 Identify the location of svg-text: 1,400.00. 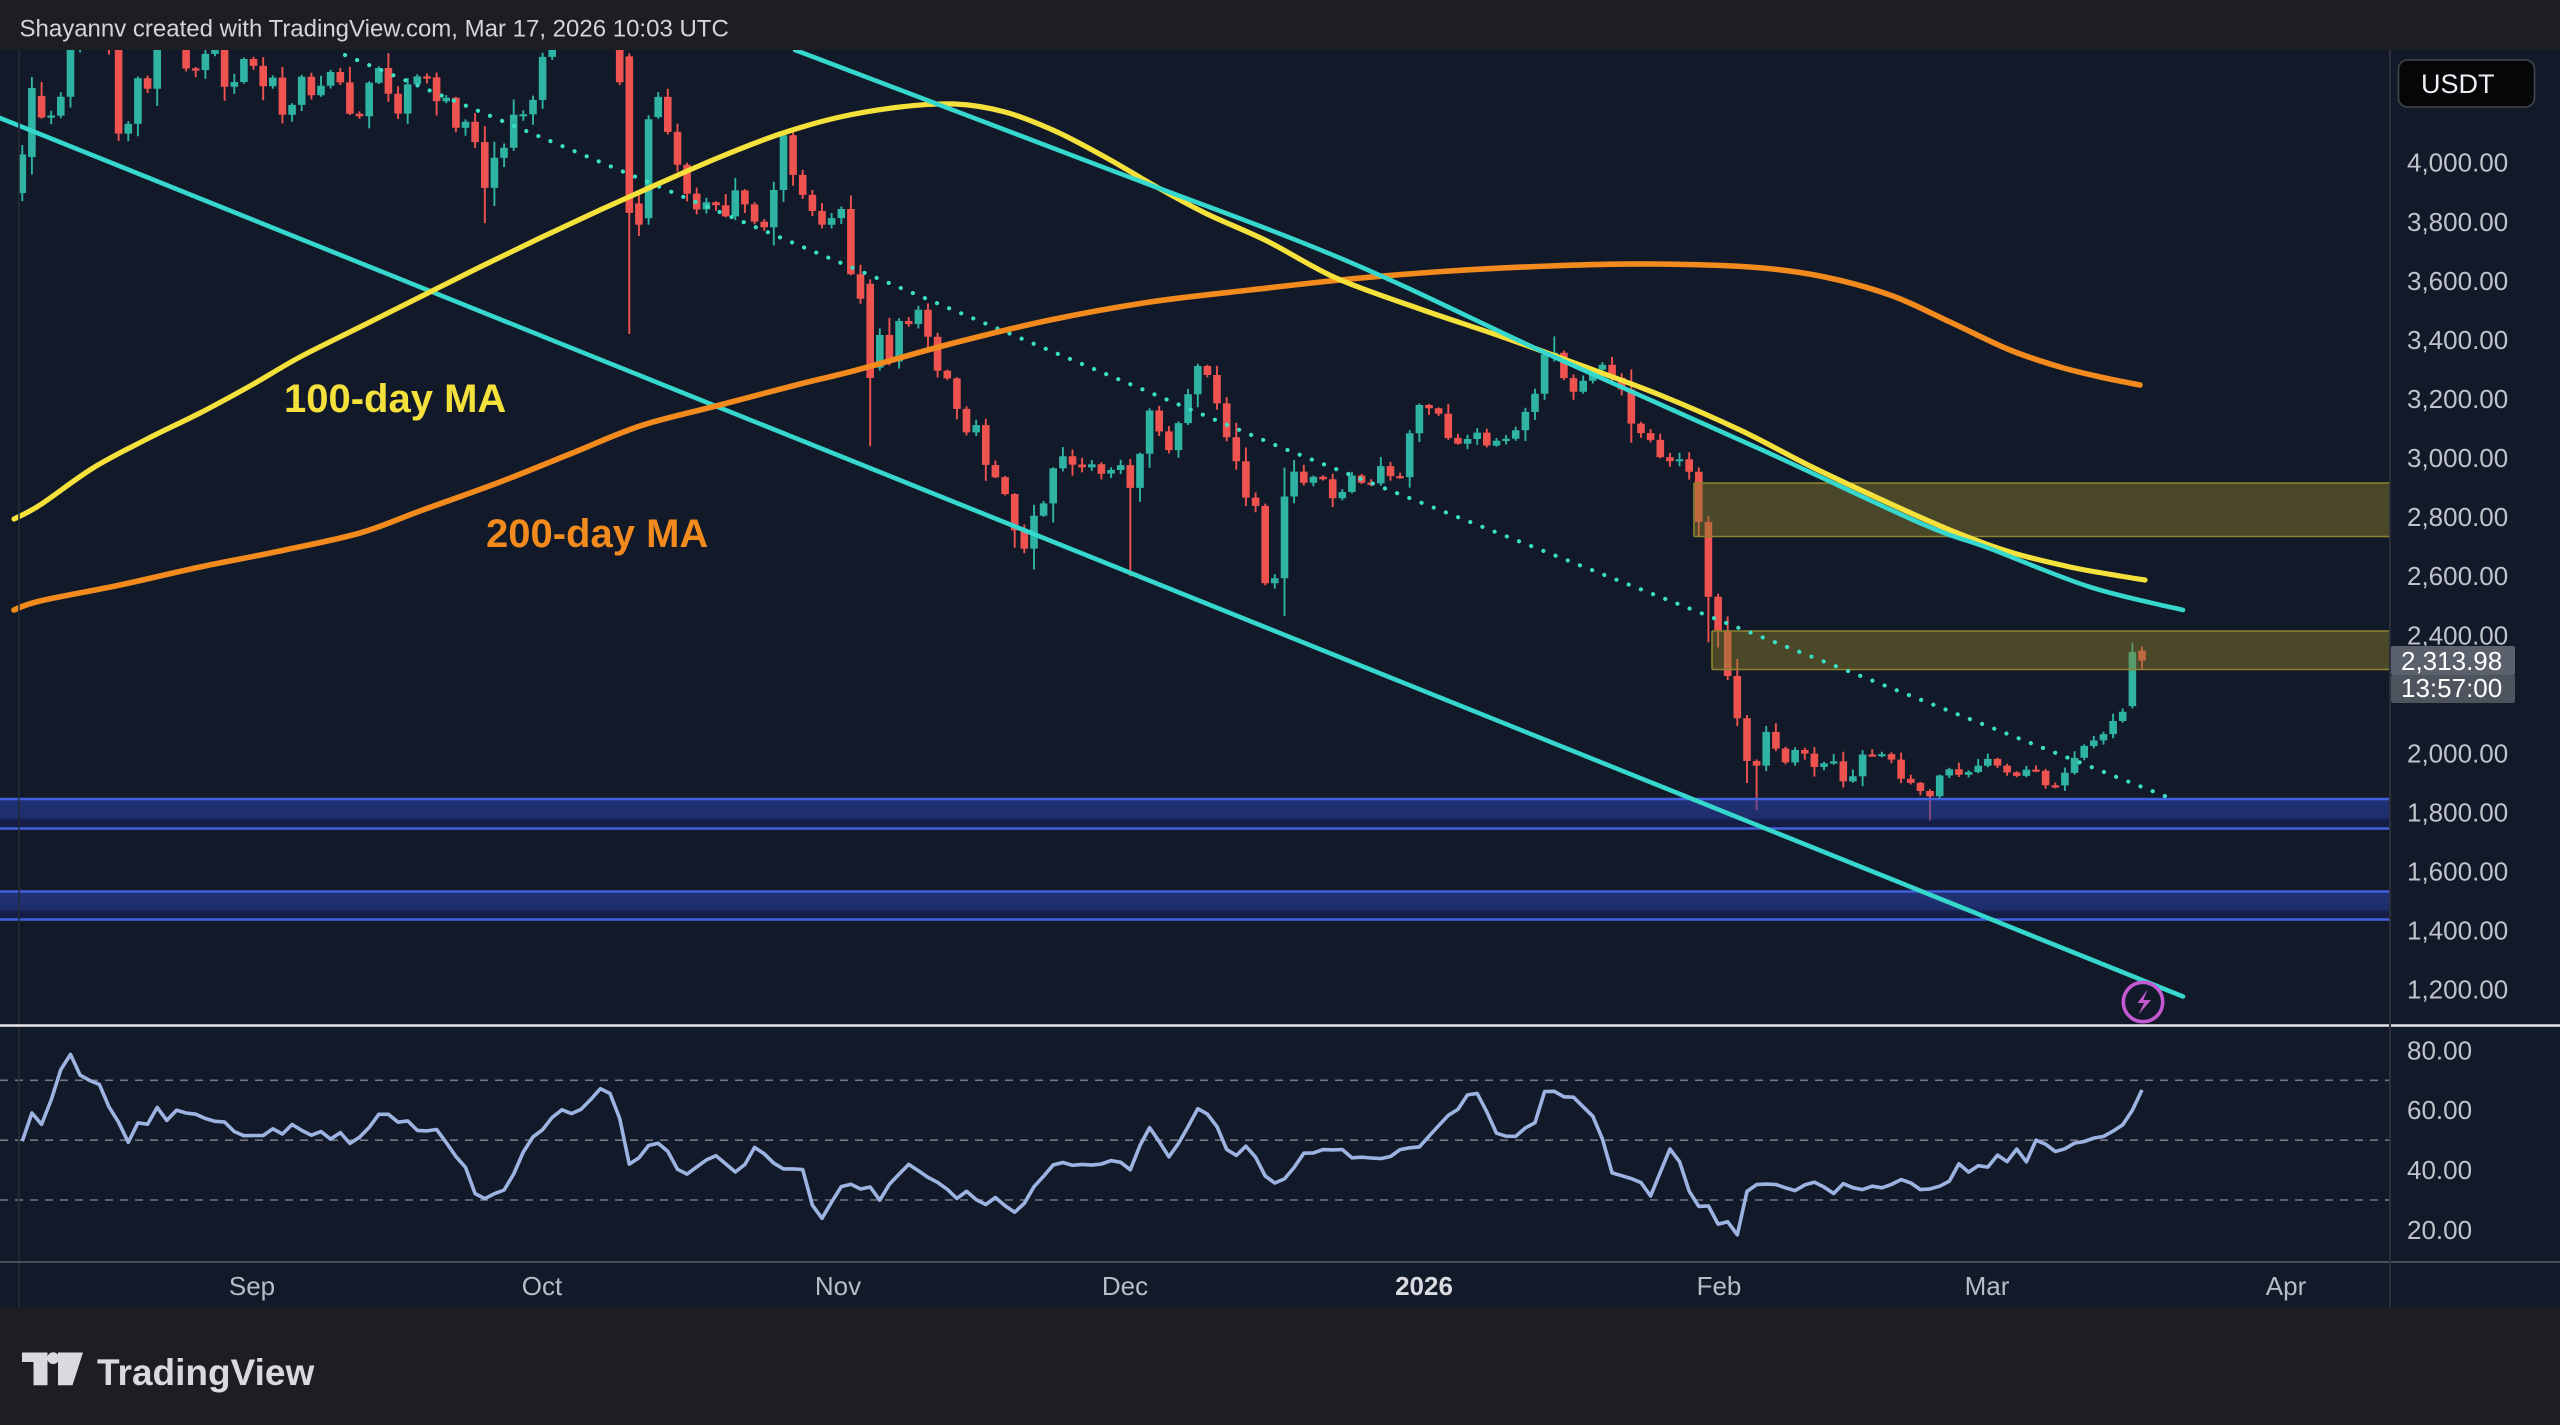
(2457, 931).